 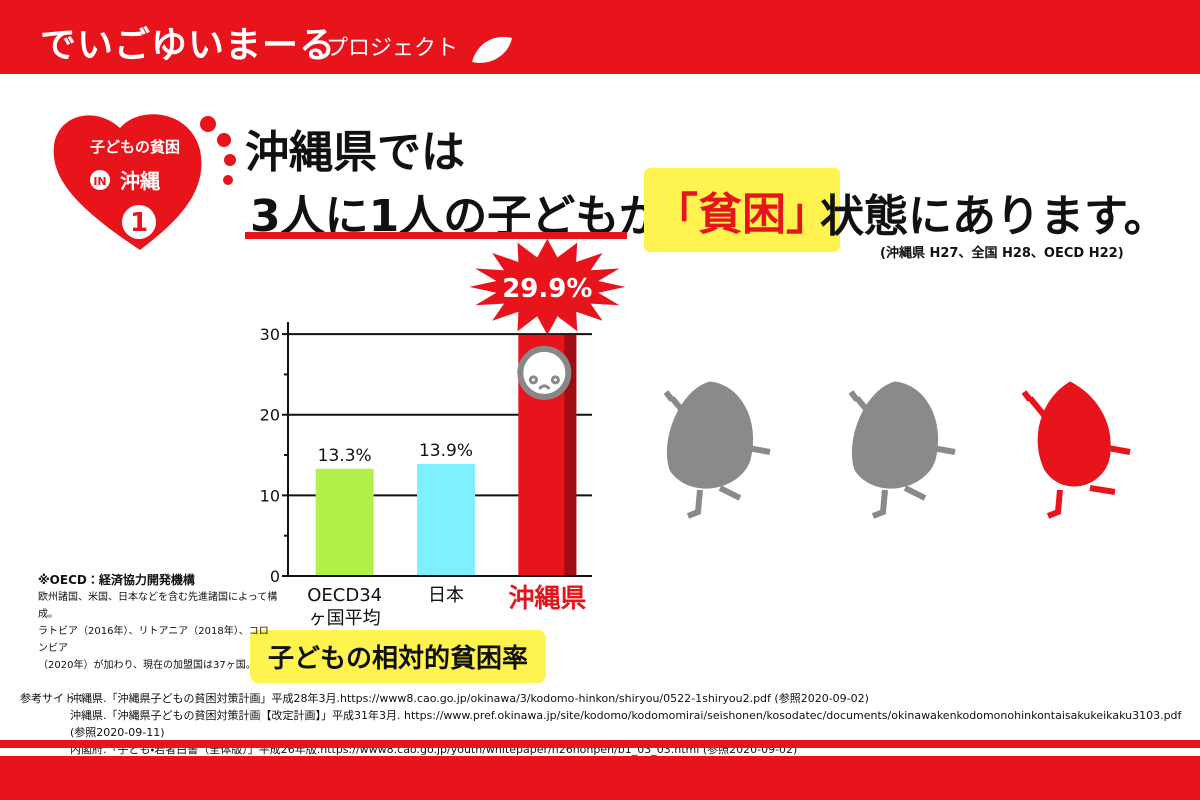 I want to click on x-tick-label: OECD34ヶ国平均, so click(x=345, y=607).